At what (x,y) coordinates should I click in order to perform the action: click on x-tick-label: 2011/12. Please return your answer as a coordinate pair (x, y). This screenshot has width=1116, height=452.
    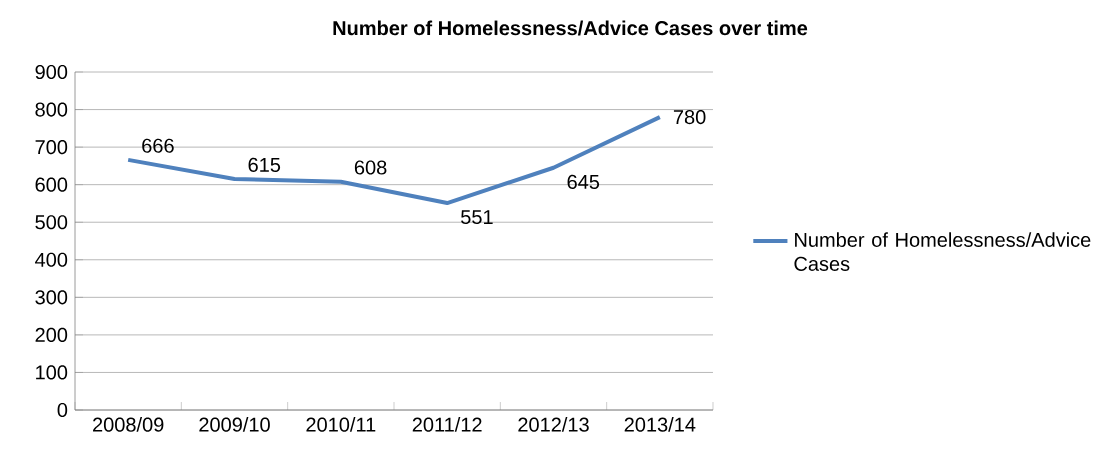
    Looking at the image, I should click on (447, 424).